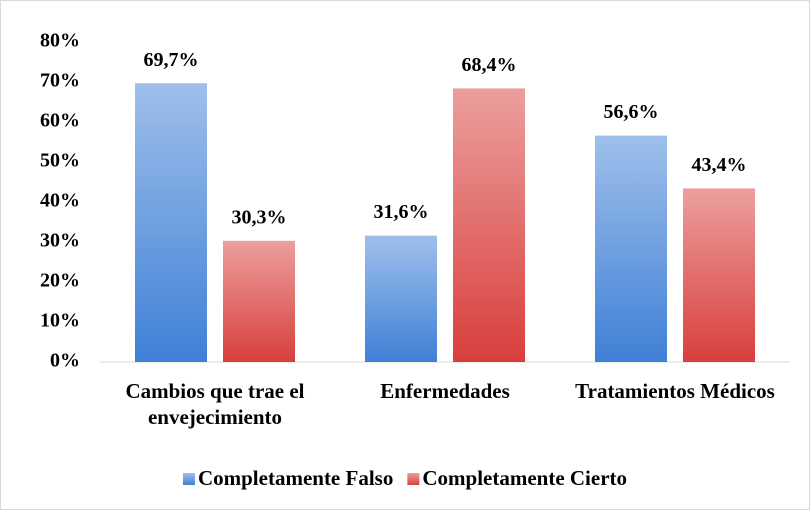 The height and width of the screenshot is (510, 810). What do you see at coordinates (60, 41) in the screenshot?
I see `y-tick-label: 80%` at bounding box center [60, 41].